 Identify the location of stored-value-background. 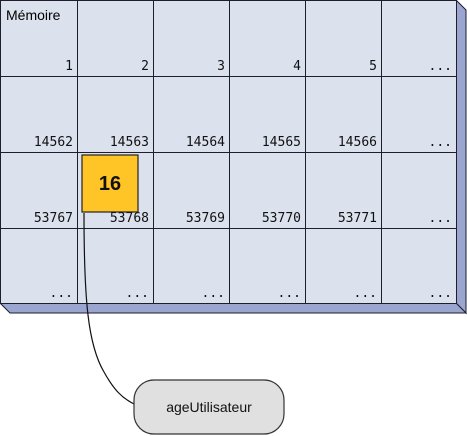
(110, 183).